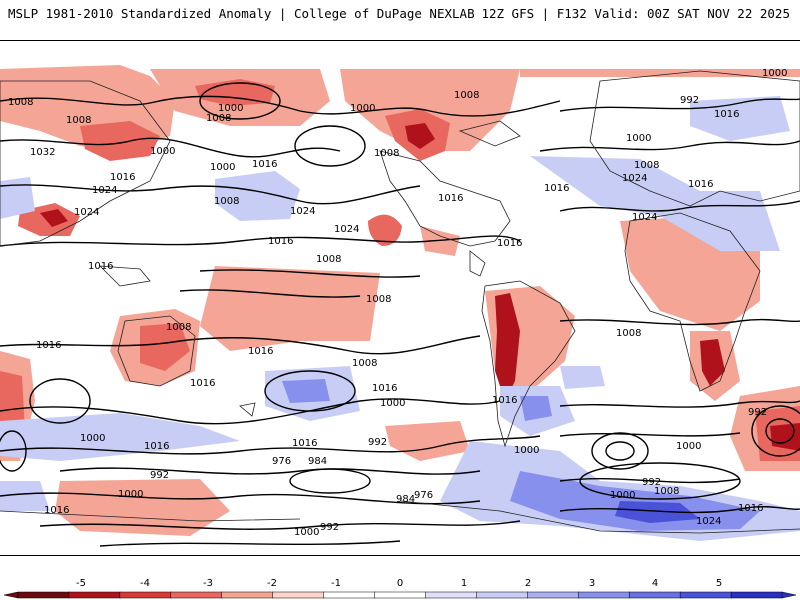 The height and width of the screenshot is (600, 800). What do you see at coordinates (145, 583) in the screenshot?
I see `colorbar-tick-label: -4` at bounding box center [145, 583].